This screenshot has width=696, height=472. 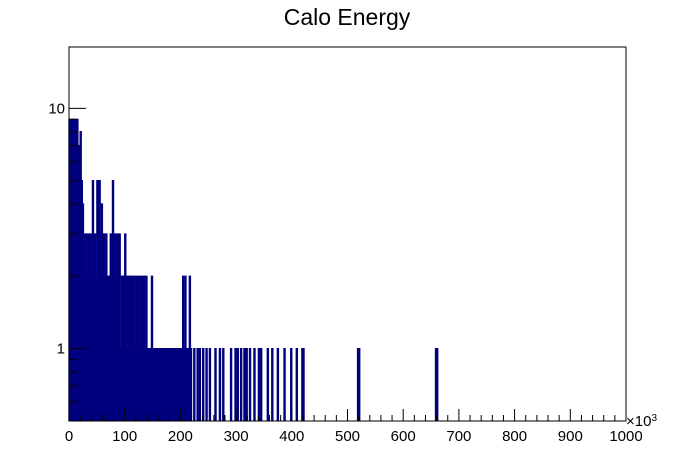 What do you see at coordinates (570, 436) in the screenshot?
I see `x-tick-label: 900` at bounding box center [570, 436].